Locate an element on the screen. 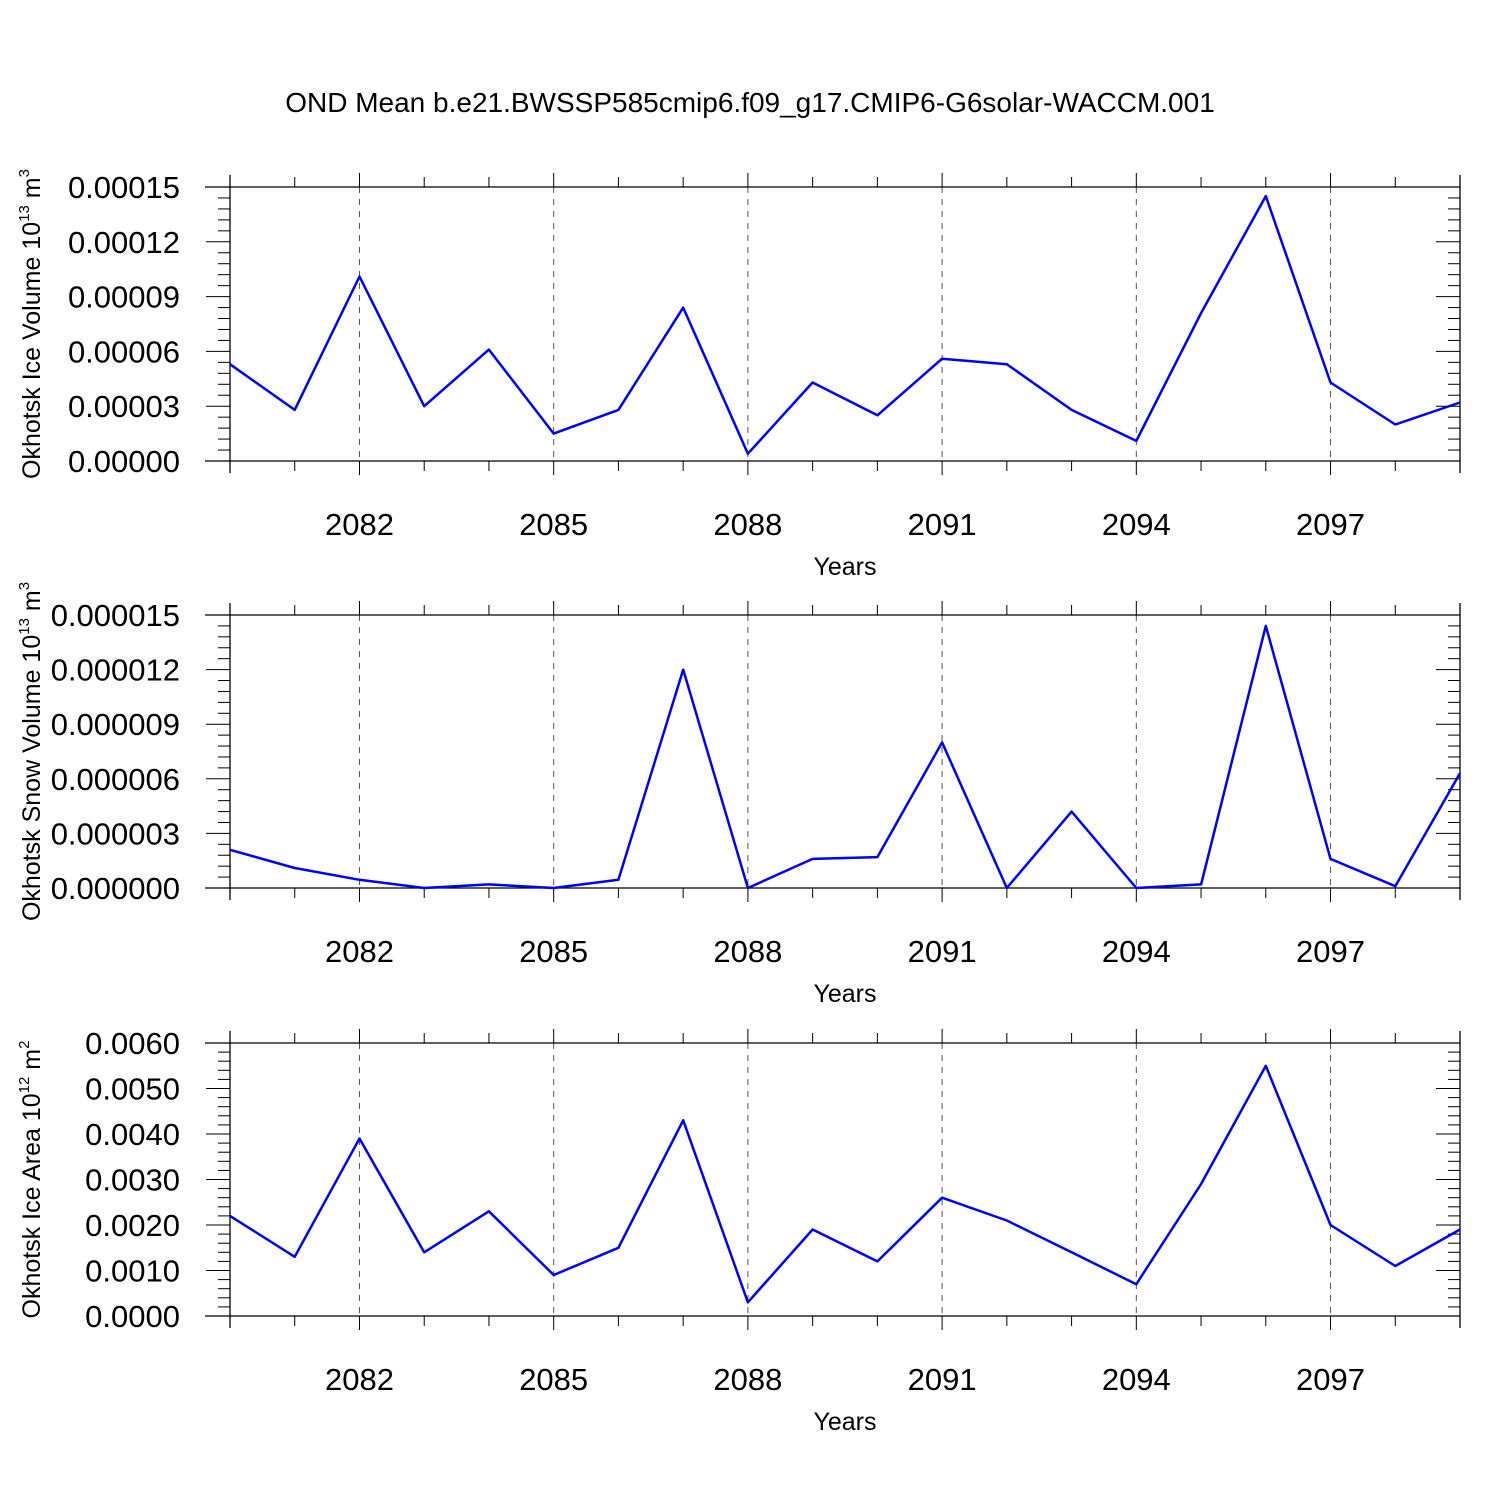 This screenshot has height=1500, width=1500. y-tick-label: 0.000015 is located at coordinates (115, 615).